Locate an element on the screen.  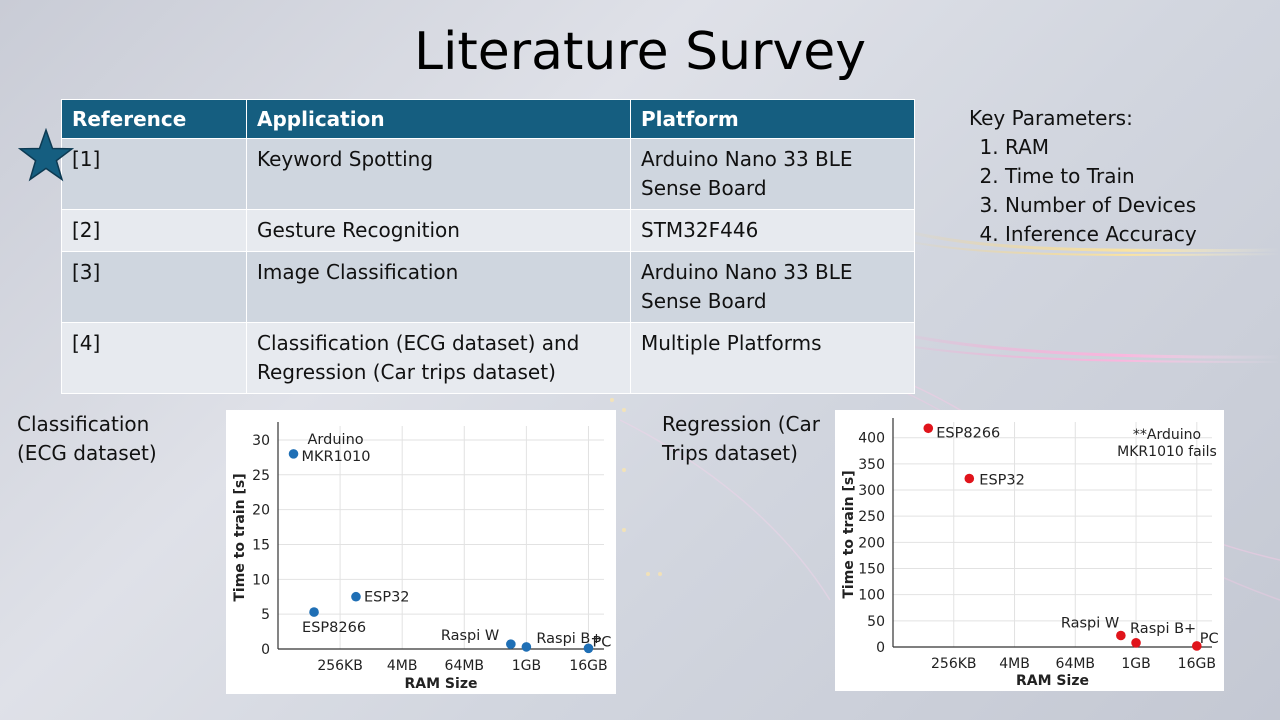
list-item: Time to Train is located at coordinates (1101, 176).